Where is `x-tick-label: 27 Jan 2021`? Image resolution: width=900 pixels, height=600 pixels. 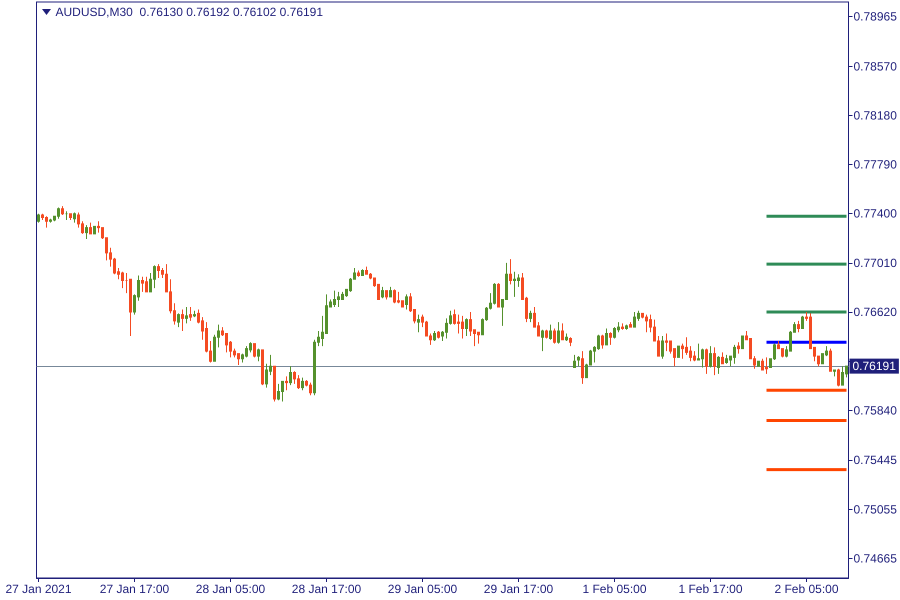 x-tick-label: 27 Jan 2021 is located at coordinates (38, 589).